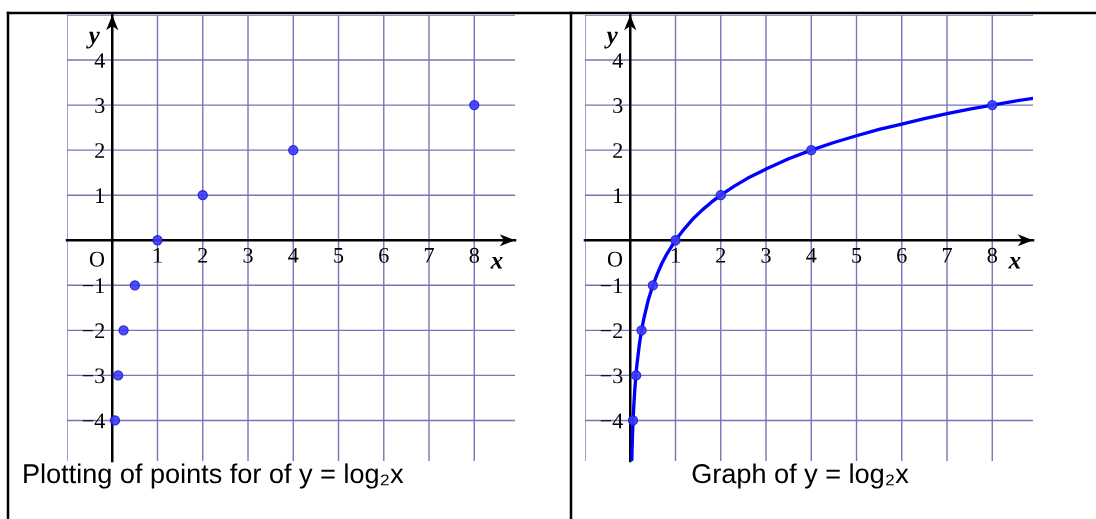 The image size is (1096, 519). Describe the element at coordinates (214, 476) in the screenshot. I see `text: Plotting of points for of y = log₂x` at that location.